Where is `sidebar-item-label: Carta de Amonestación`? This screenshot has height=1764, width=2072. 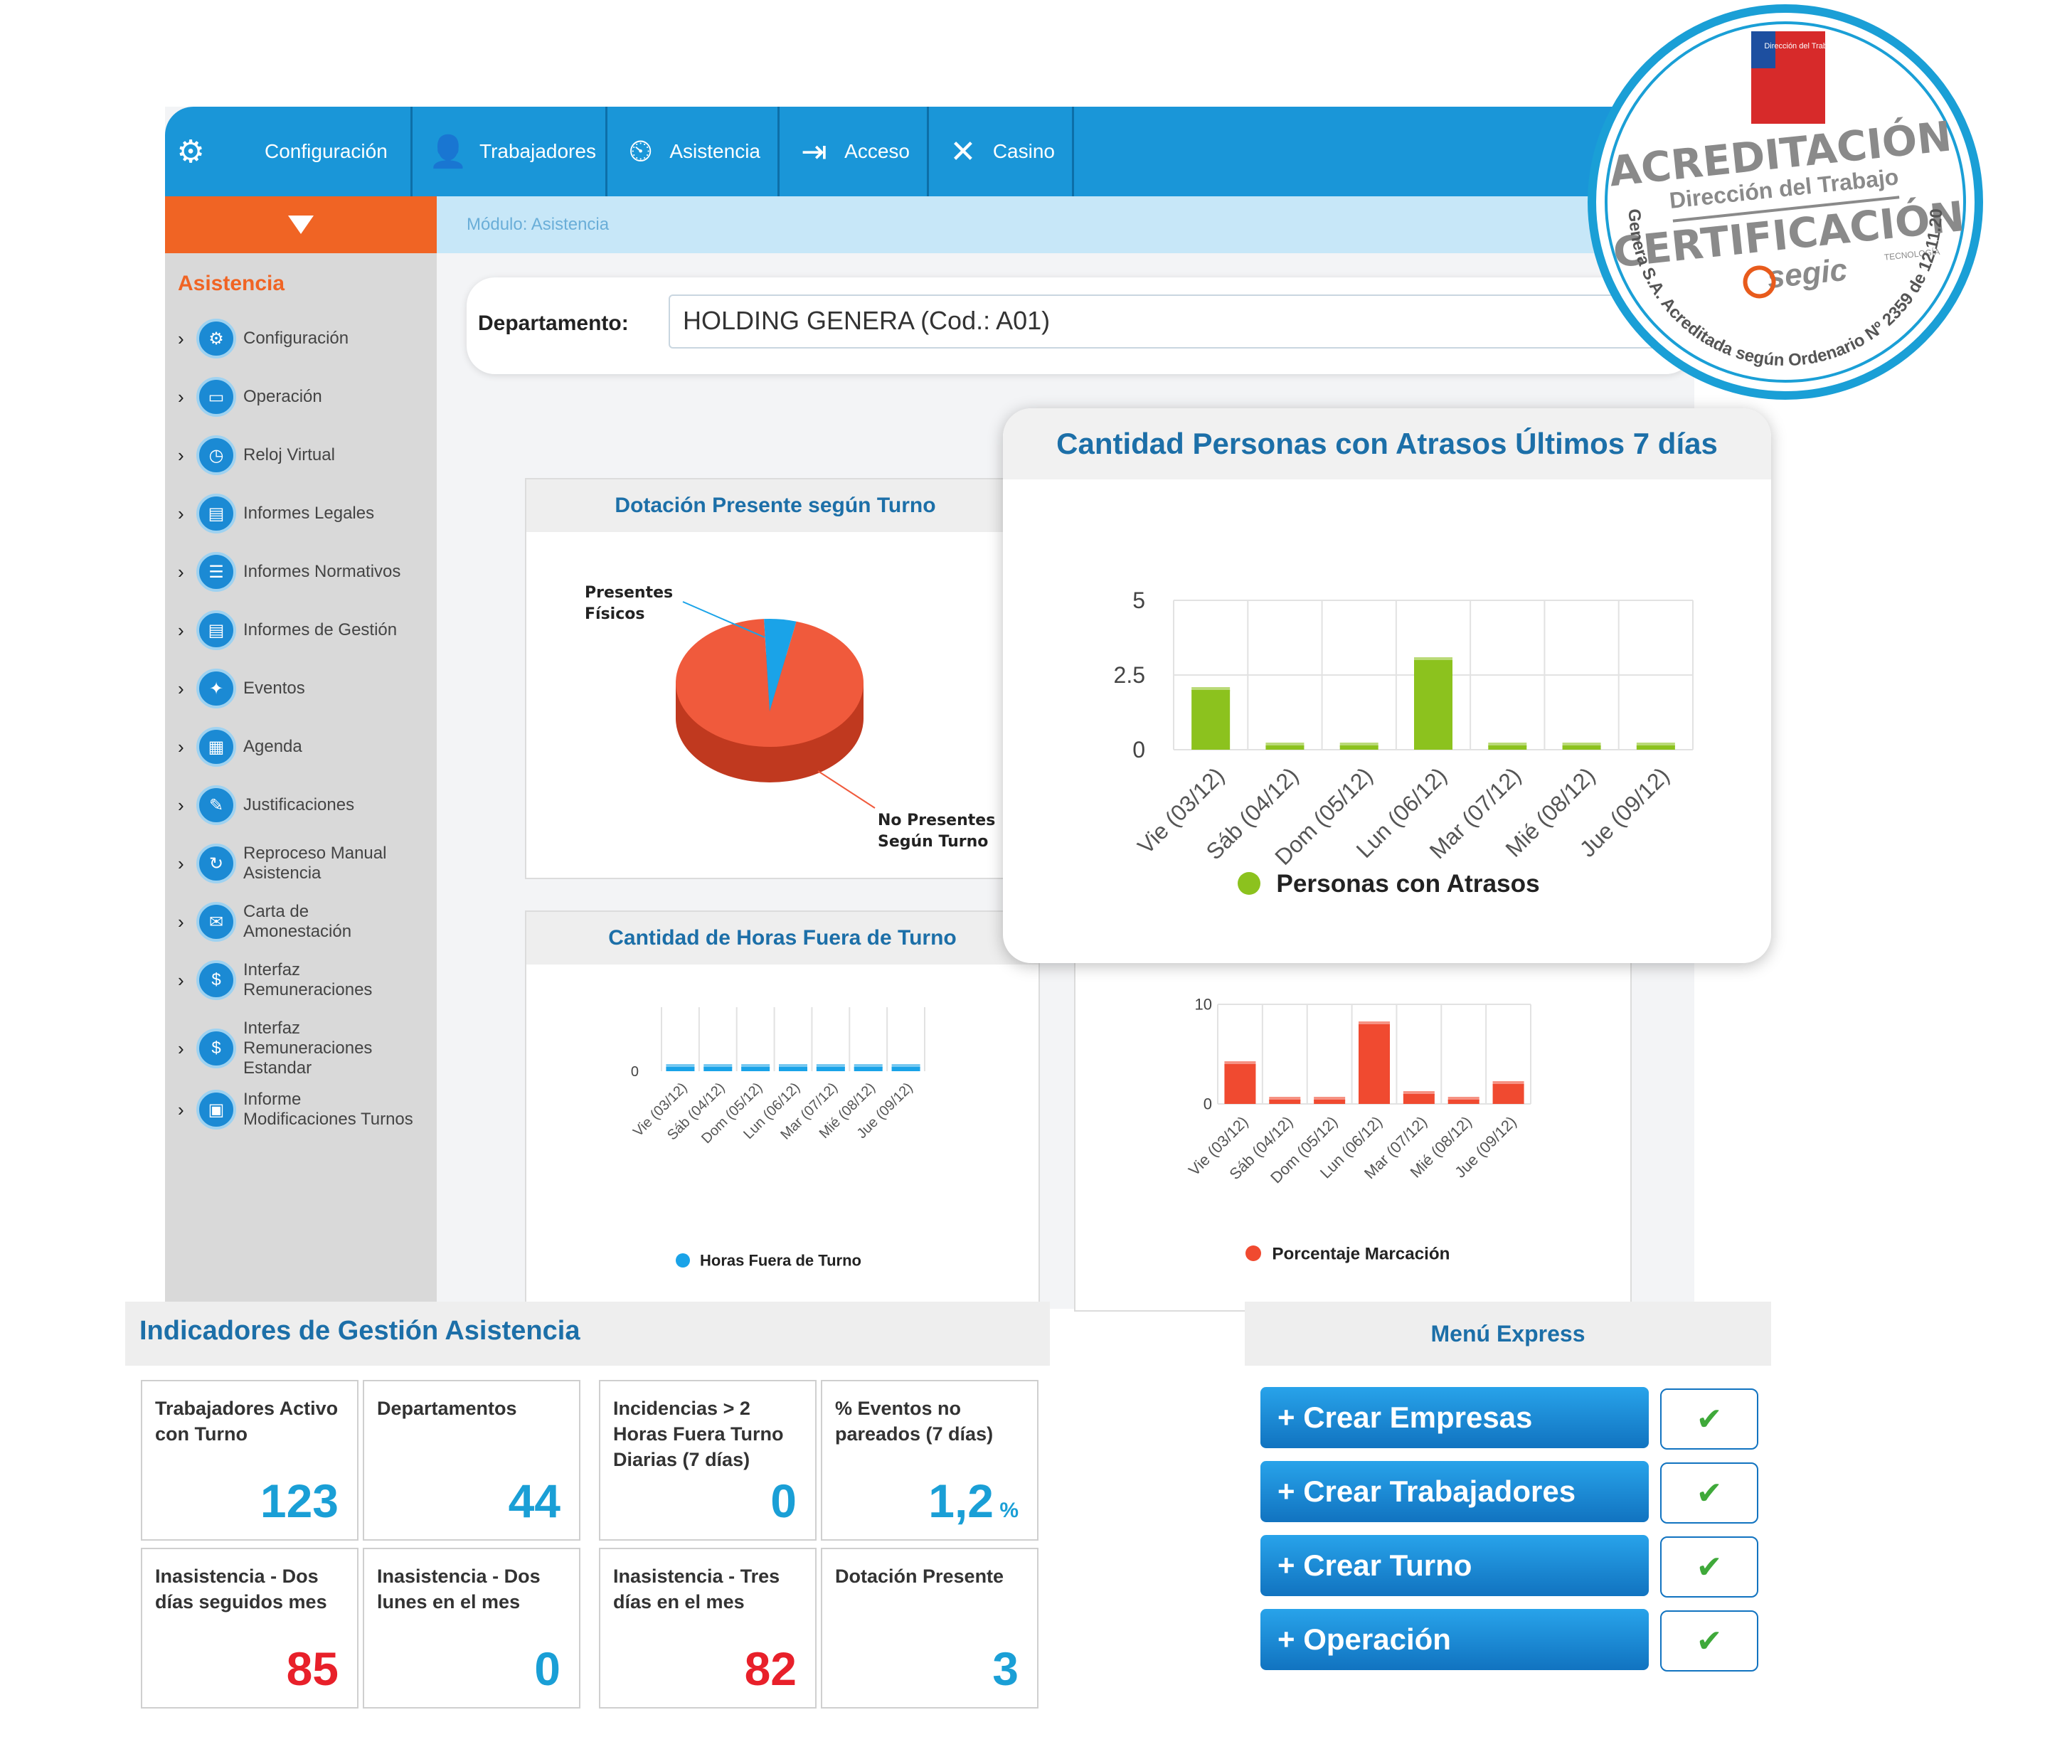
sidebar-item-label: Carta de Amonestación is located at coordinates (297, 922).